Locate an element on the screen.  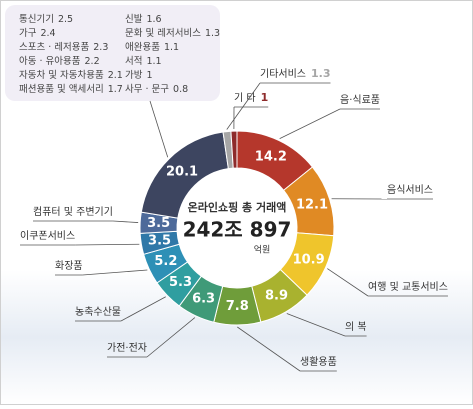
breakdown-value: 2.2 is located at coordinates (92, 61).